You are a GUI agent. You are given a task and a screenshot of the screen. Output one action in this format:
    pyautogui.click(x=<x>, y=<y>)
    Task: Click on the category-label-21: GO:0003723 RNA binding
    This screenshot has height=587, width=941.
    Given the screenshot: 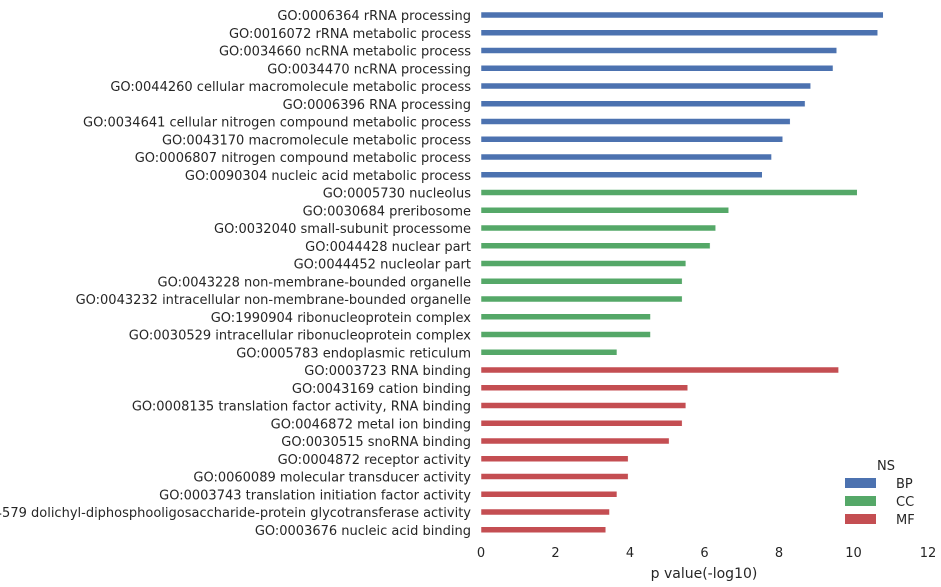 What is the action you would take?
    pyautogui.click(x=387, y=371)
    